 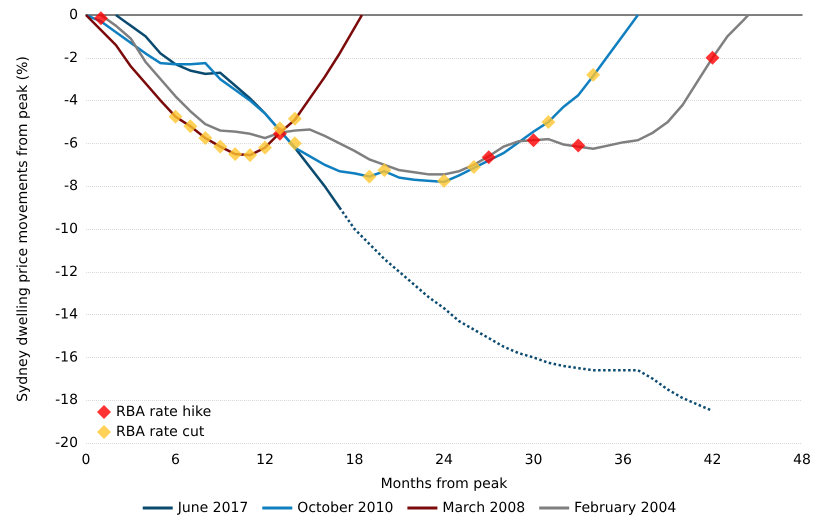 I want to click on y-tick-label: -20, so click(x=66, y=443).